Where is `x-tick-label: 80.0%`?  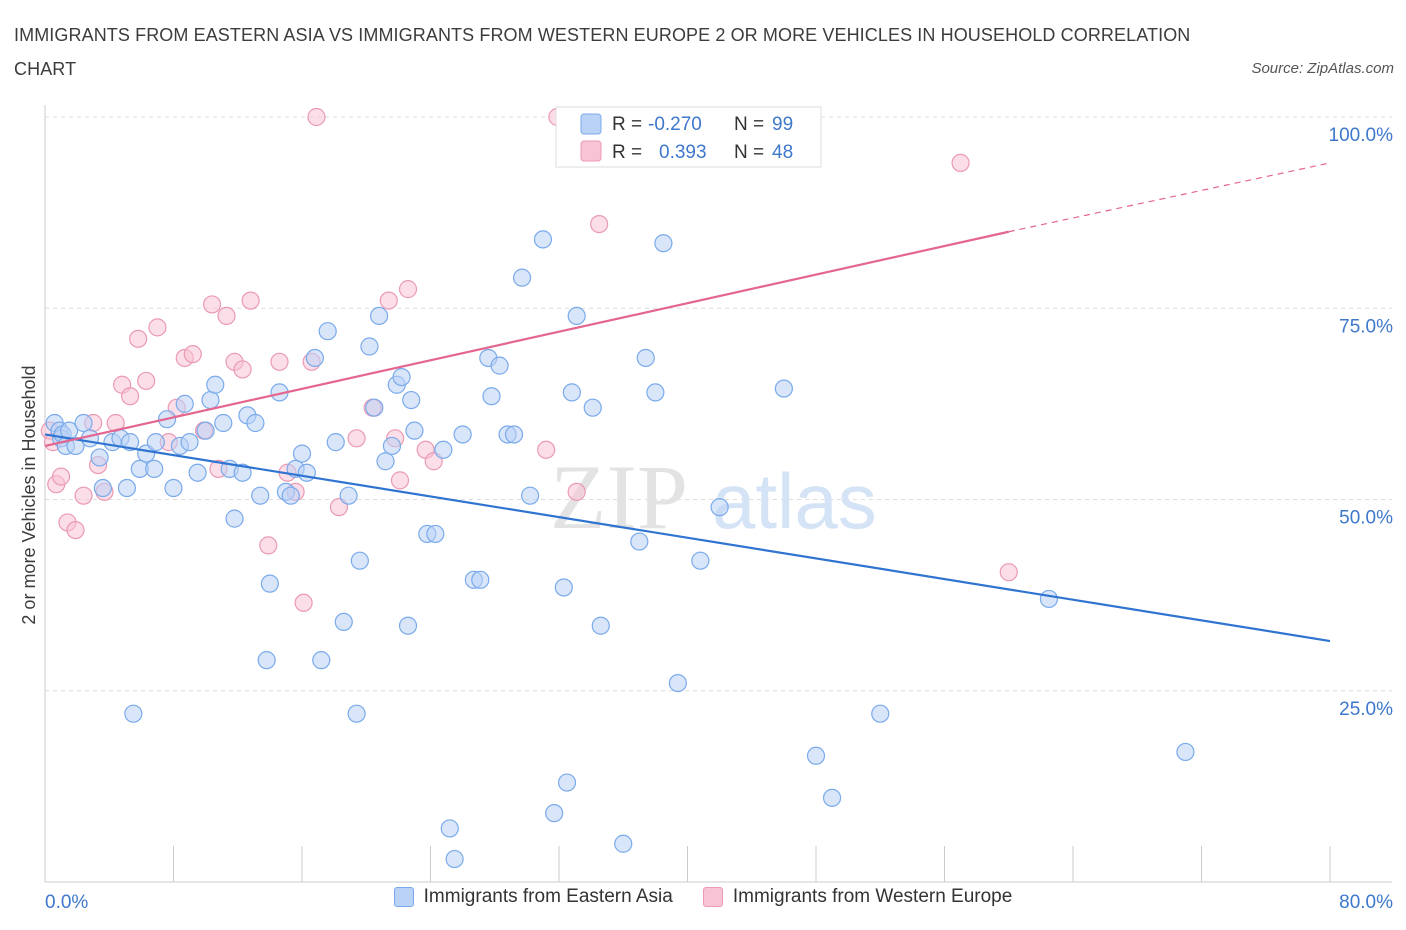 x-tick-label: 80.0% is located at coordinates (1366, 902).